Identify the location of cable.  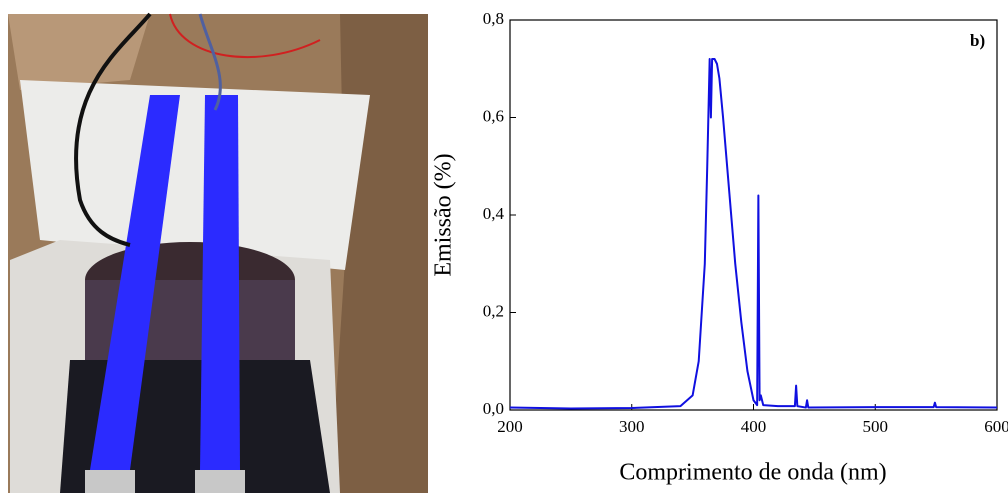
(113, 129).